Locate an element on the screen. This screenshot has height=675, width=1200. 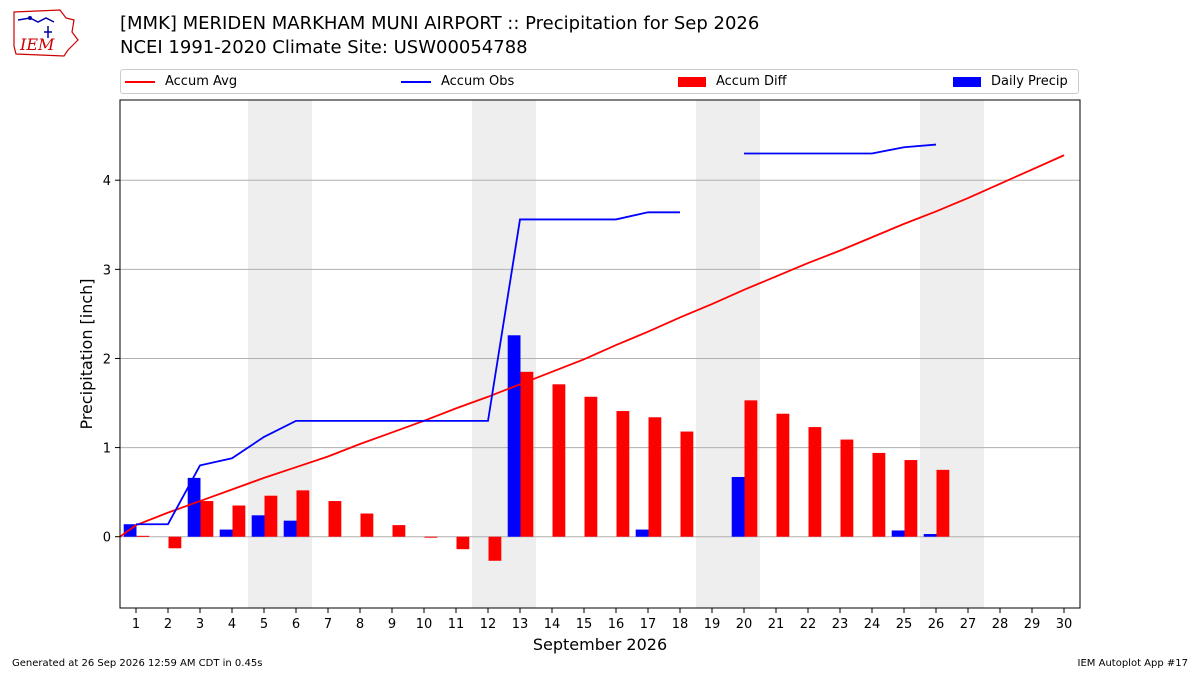
x-tick-label: 8 is located at coordinates (360, 624).